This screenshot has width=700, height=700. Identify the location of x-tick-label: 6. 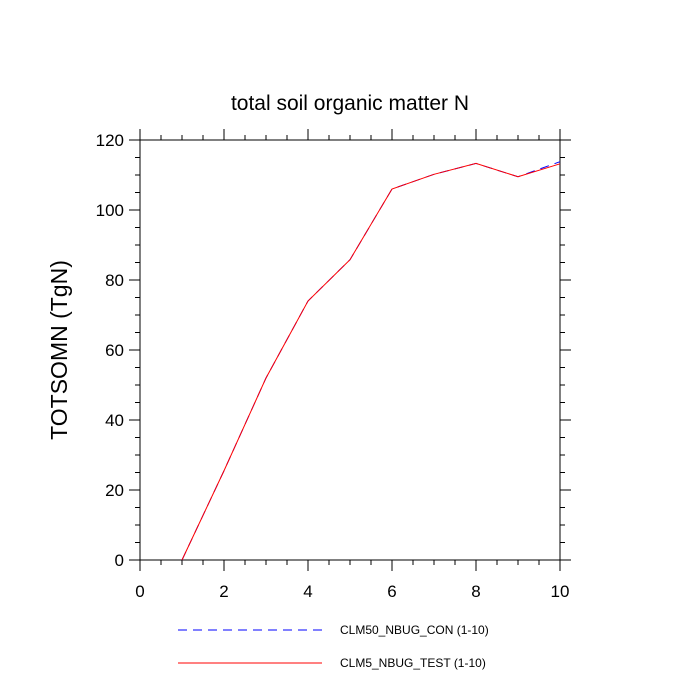
(391, 591).